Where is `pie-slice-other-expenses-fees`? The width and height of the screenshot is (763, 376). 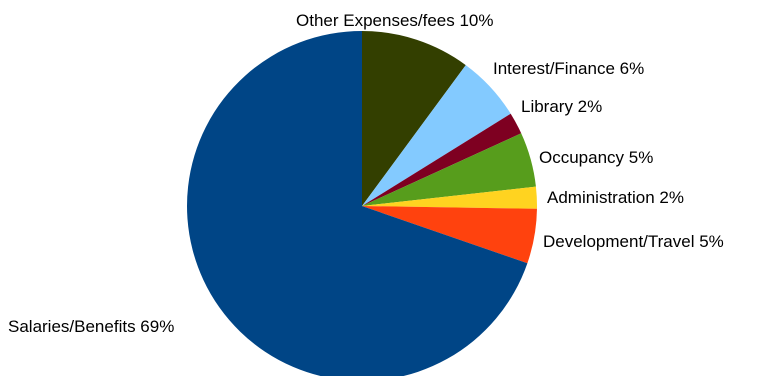
pie-slice-other-expenses-fees is located at coordinates (414, 118).